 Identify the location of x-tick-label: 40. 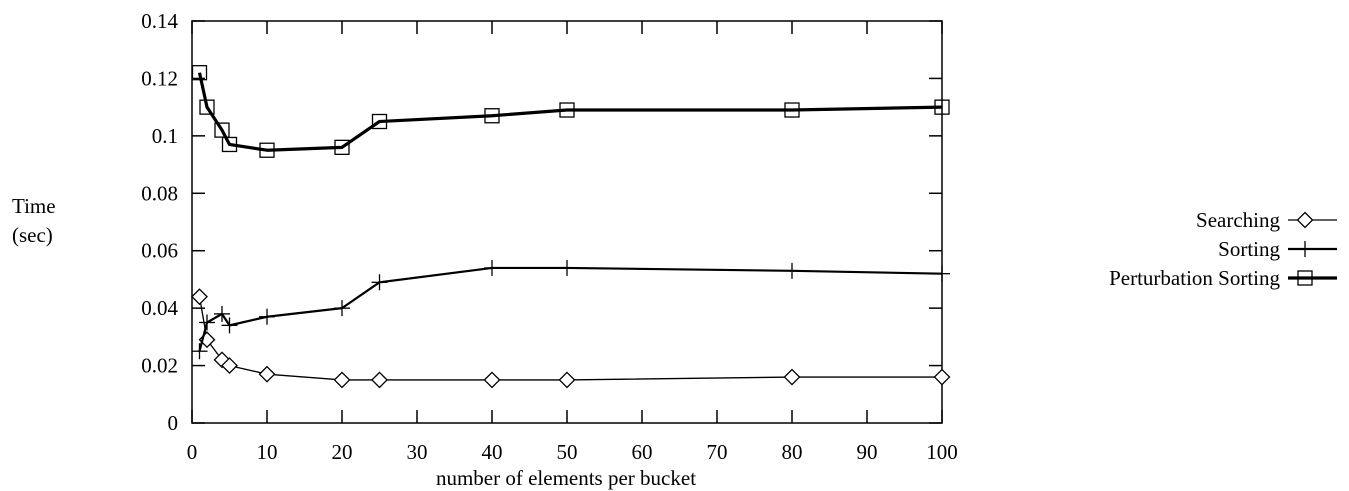
(492, 452).